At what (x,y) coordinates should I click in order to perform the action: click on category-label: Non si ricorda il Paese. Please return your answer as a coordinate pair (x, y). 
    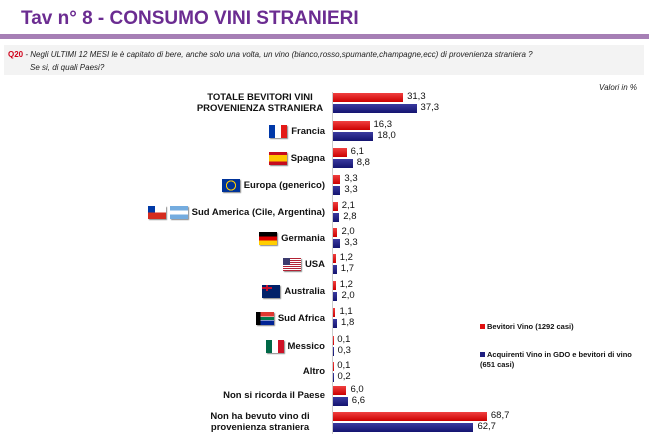
    Looking at the image, I should click on (274, 395).